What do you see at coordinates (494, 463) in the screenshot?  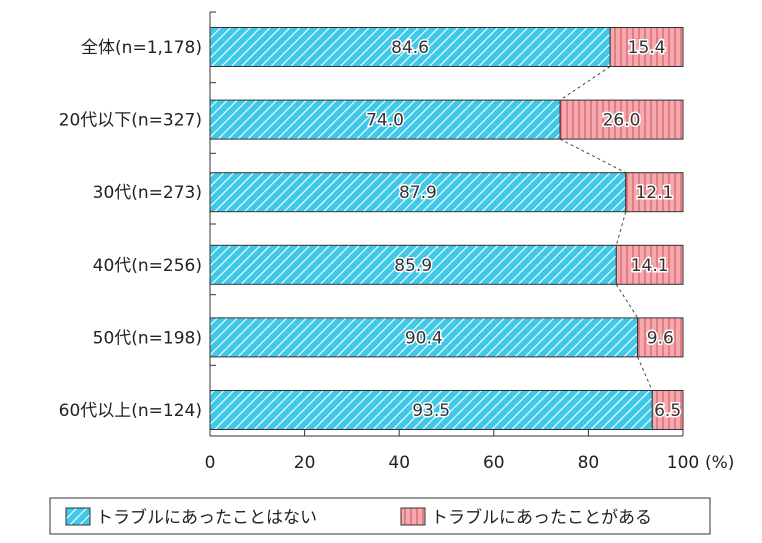 I see `x-tick-label: 60` at bounding box center [494, 463].